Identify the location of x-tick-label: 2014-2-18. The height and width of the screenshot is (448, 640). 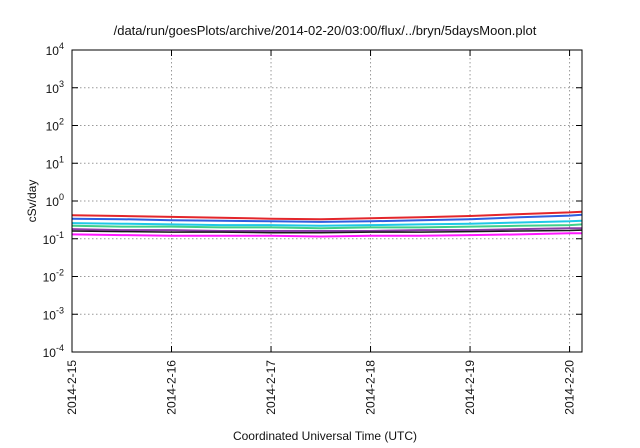
(371, 387).